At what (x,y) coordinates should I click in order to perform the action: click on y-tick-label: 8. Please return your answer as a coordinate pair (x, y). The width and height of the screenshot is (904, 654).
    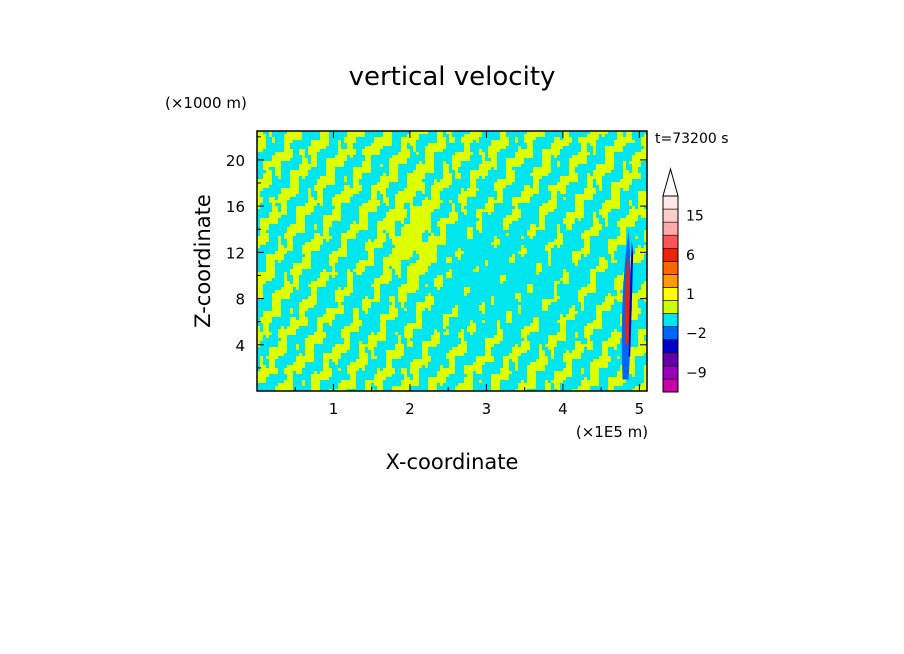
    Looking at the image, I should click on (240, 300).